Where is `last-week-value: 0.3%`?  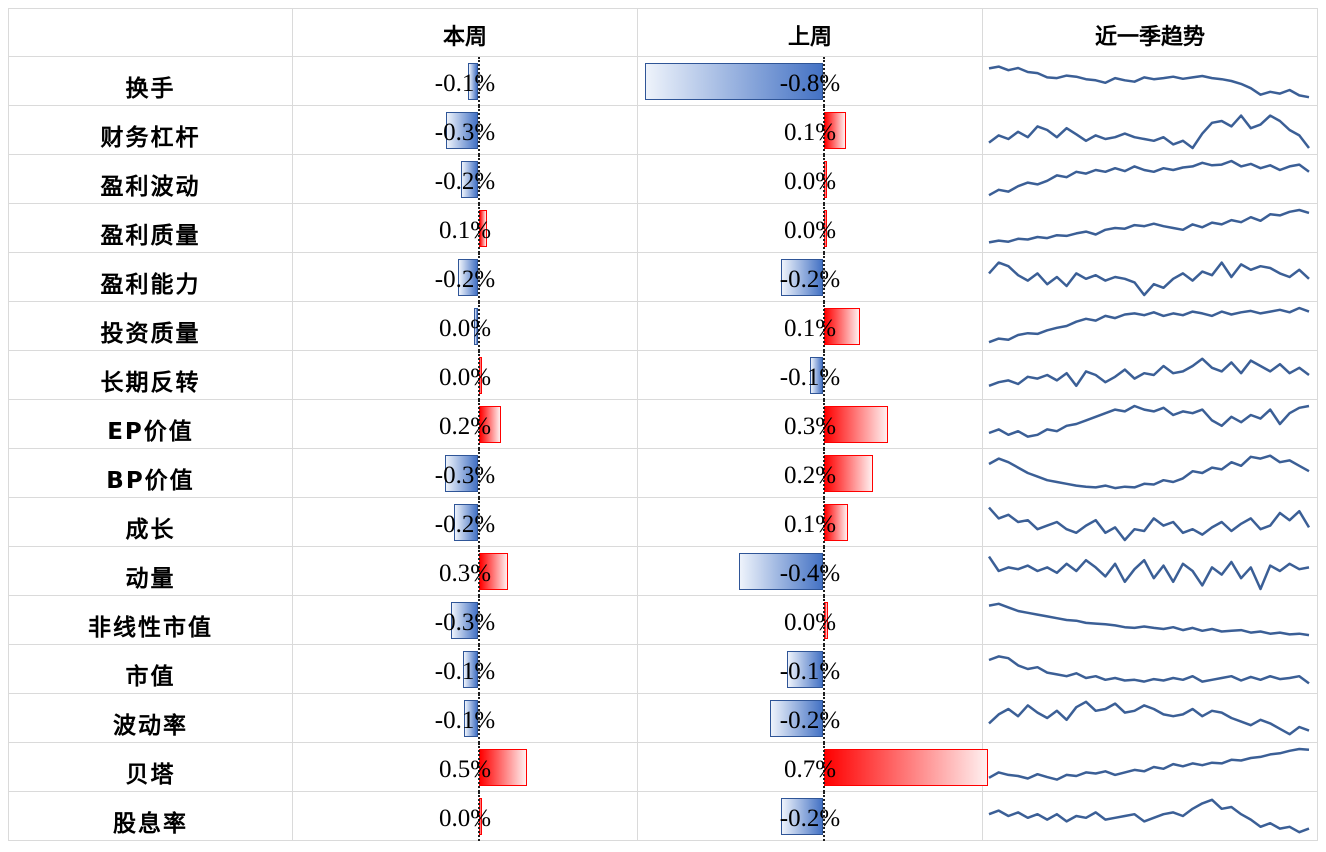
last-week-value: 0.3% is located at coordinates (810, 426).